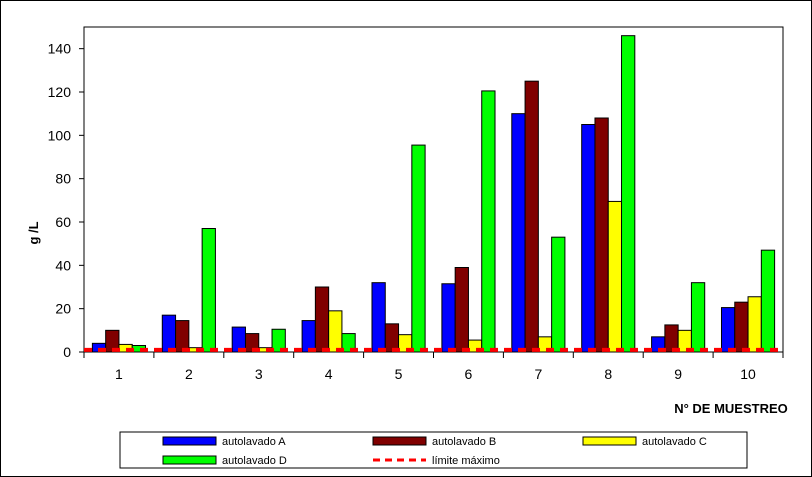  What do you see at coordinates (119, 374) in the screenshot?
I see `x-tick-label: 1` at bounding box center [119, 374].